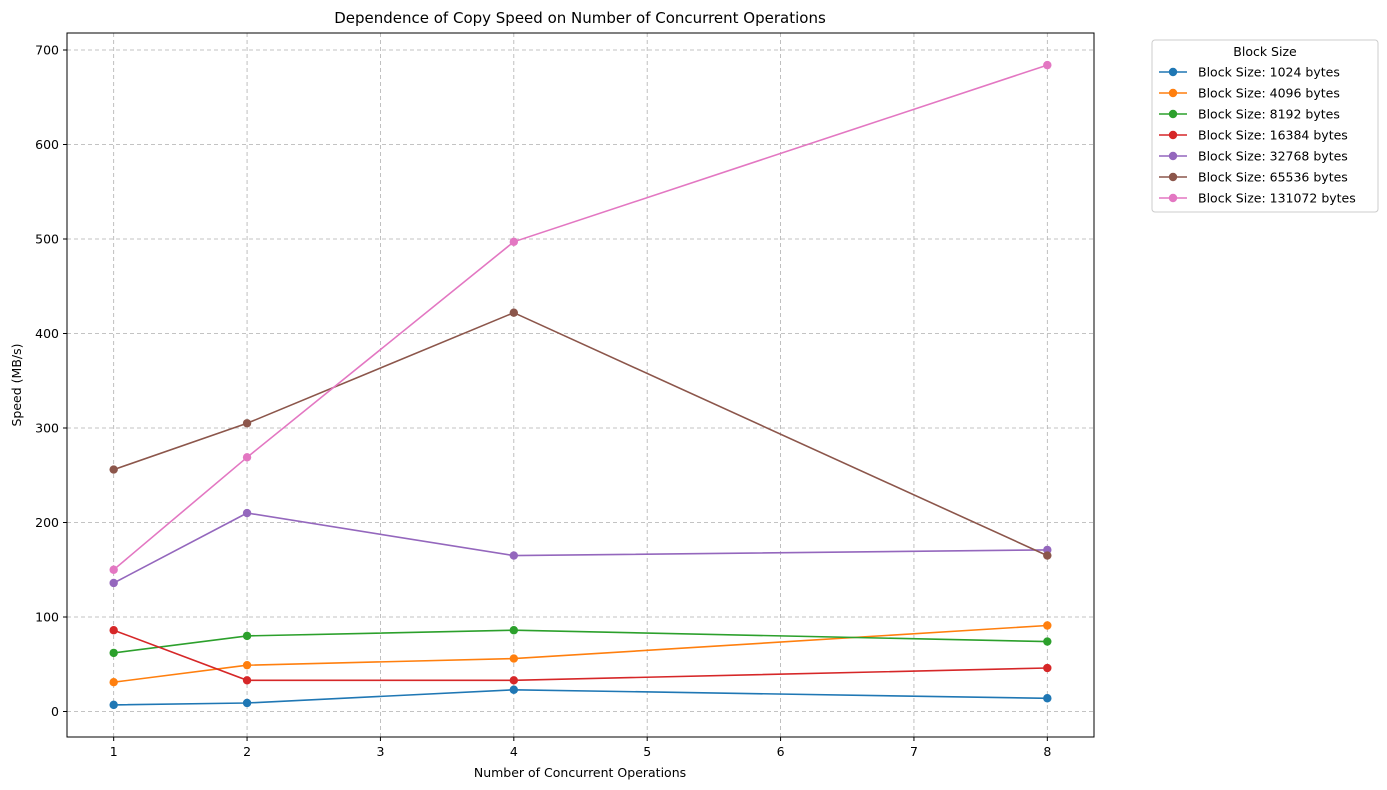  I want to click on legend-label: Block Size: 16384 bytes, so click(1273, 135).